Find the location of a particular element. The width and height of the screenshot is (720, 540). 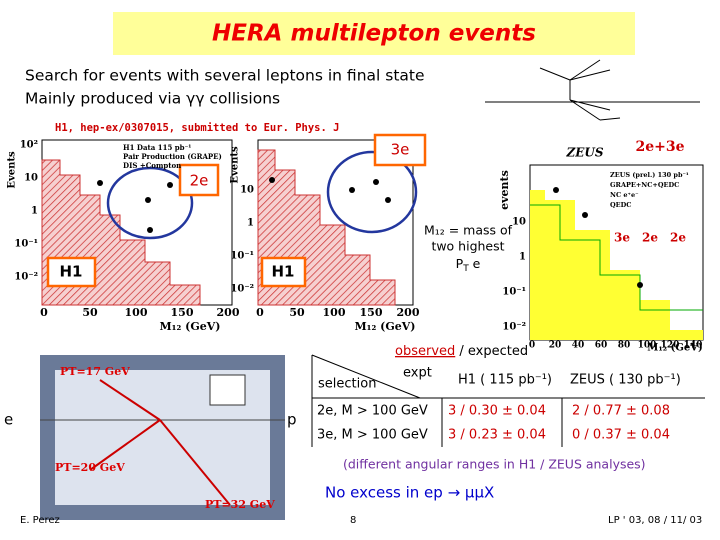

annotation: two highest is located at coordinates (467, 246).